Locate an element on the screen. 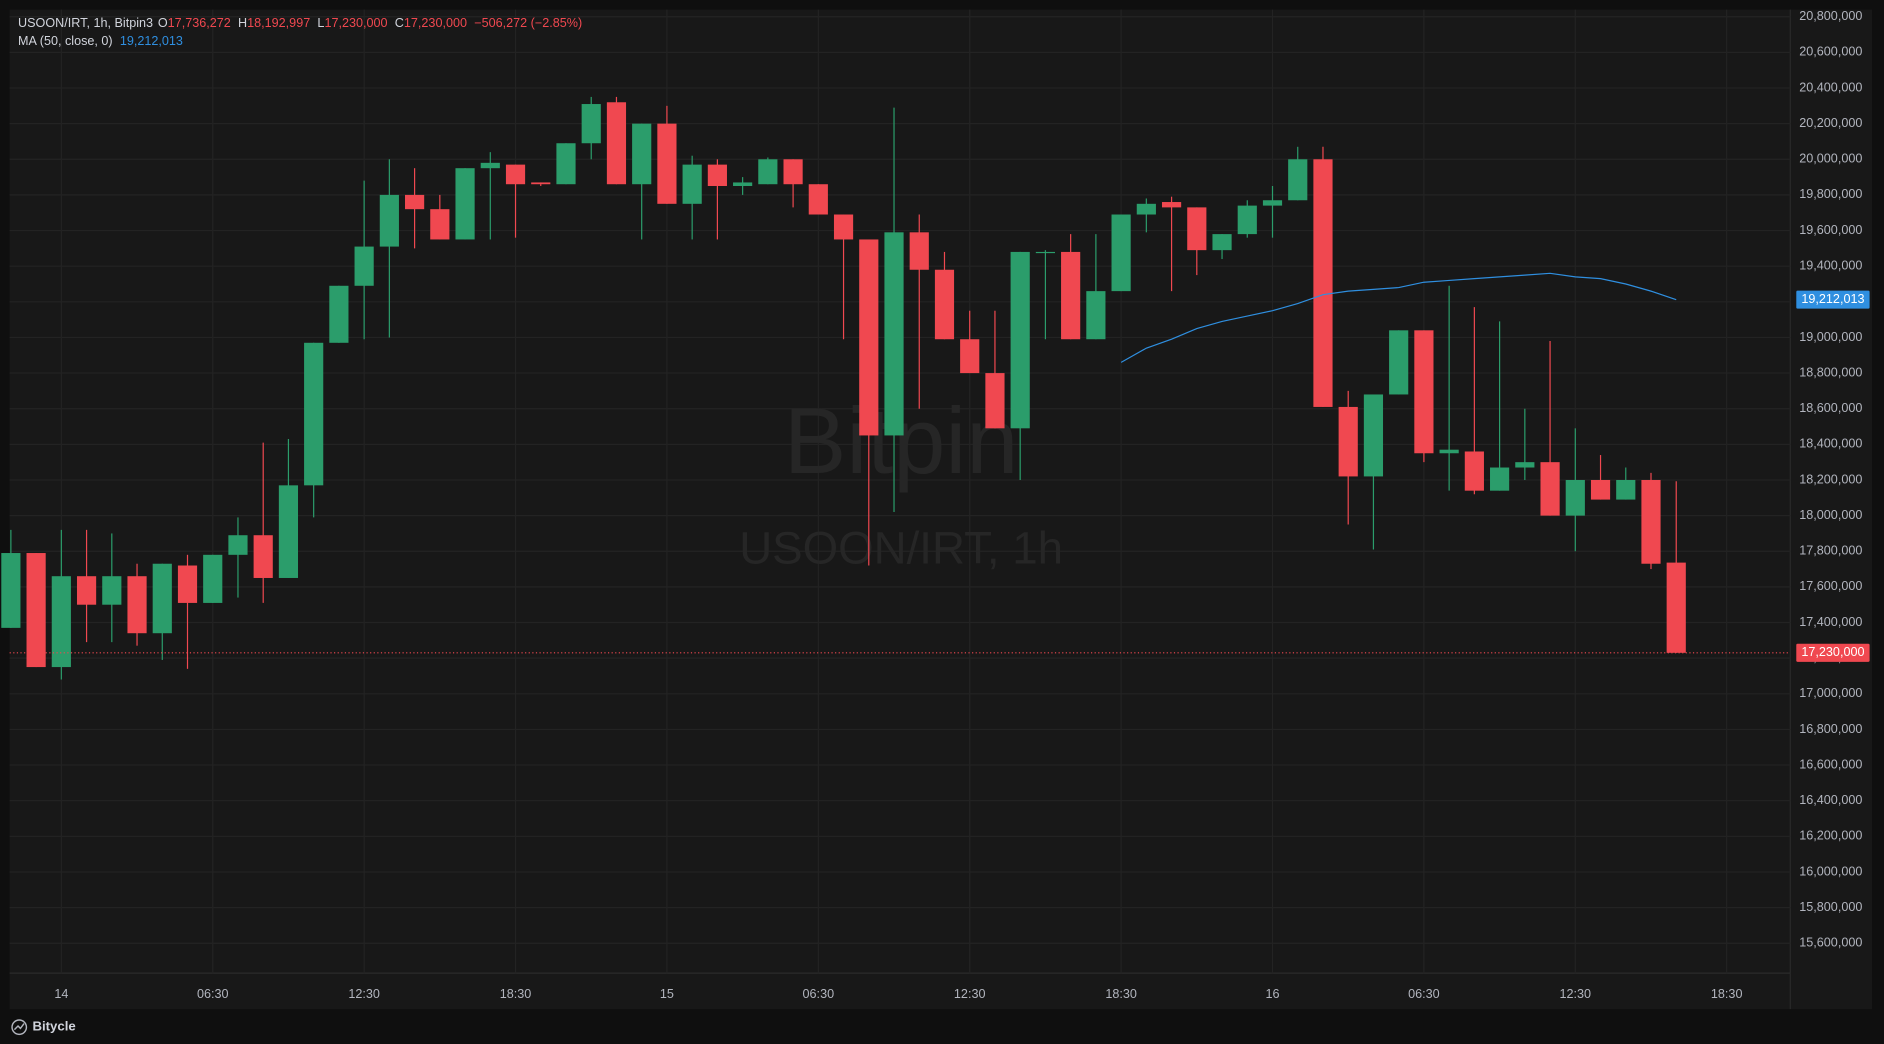 This screenshot has height=1044, width=1884. ohlc-value: 17,230,000 is located at coordinates (355, 23).